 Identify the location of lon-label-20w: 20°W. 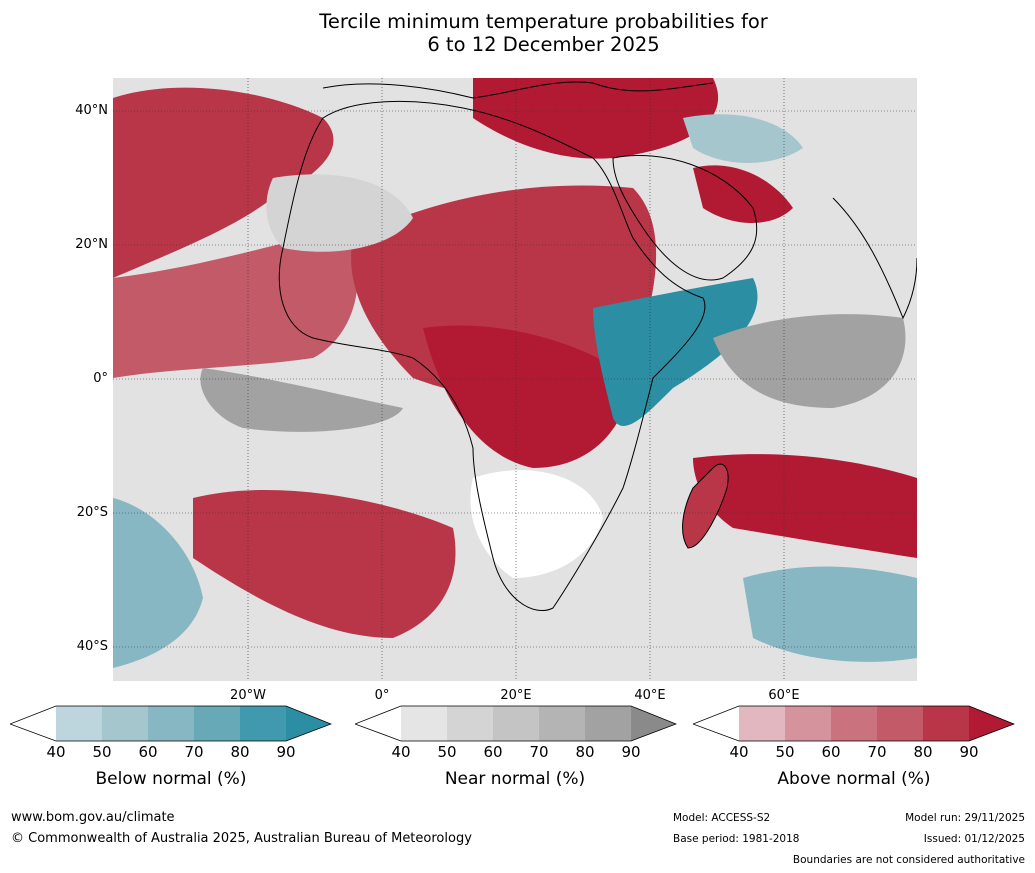
(248, 695).